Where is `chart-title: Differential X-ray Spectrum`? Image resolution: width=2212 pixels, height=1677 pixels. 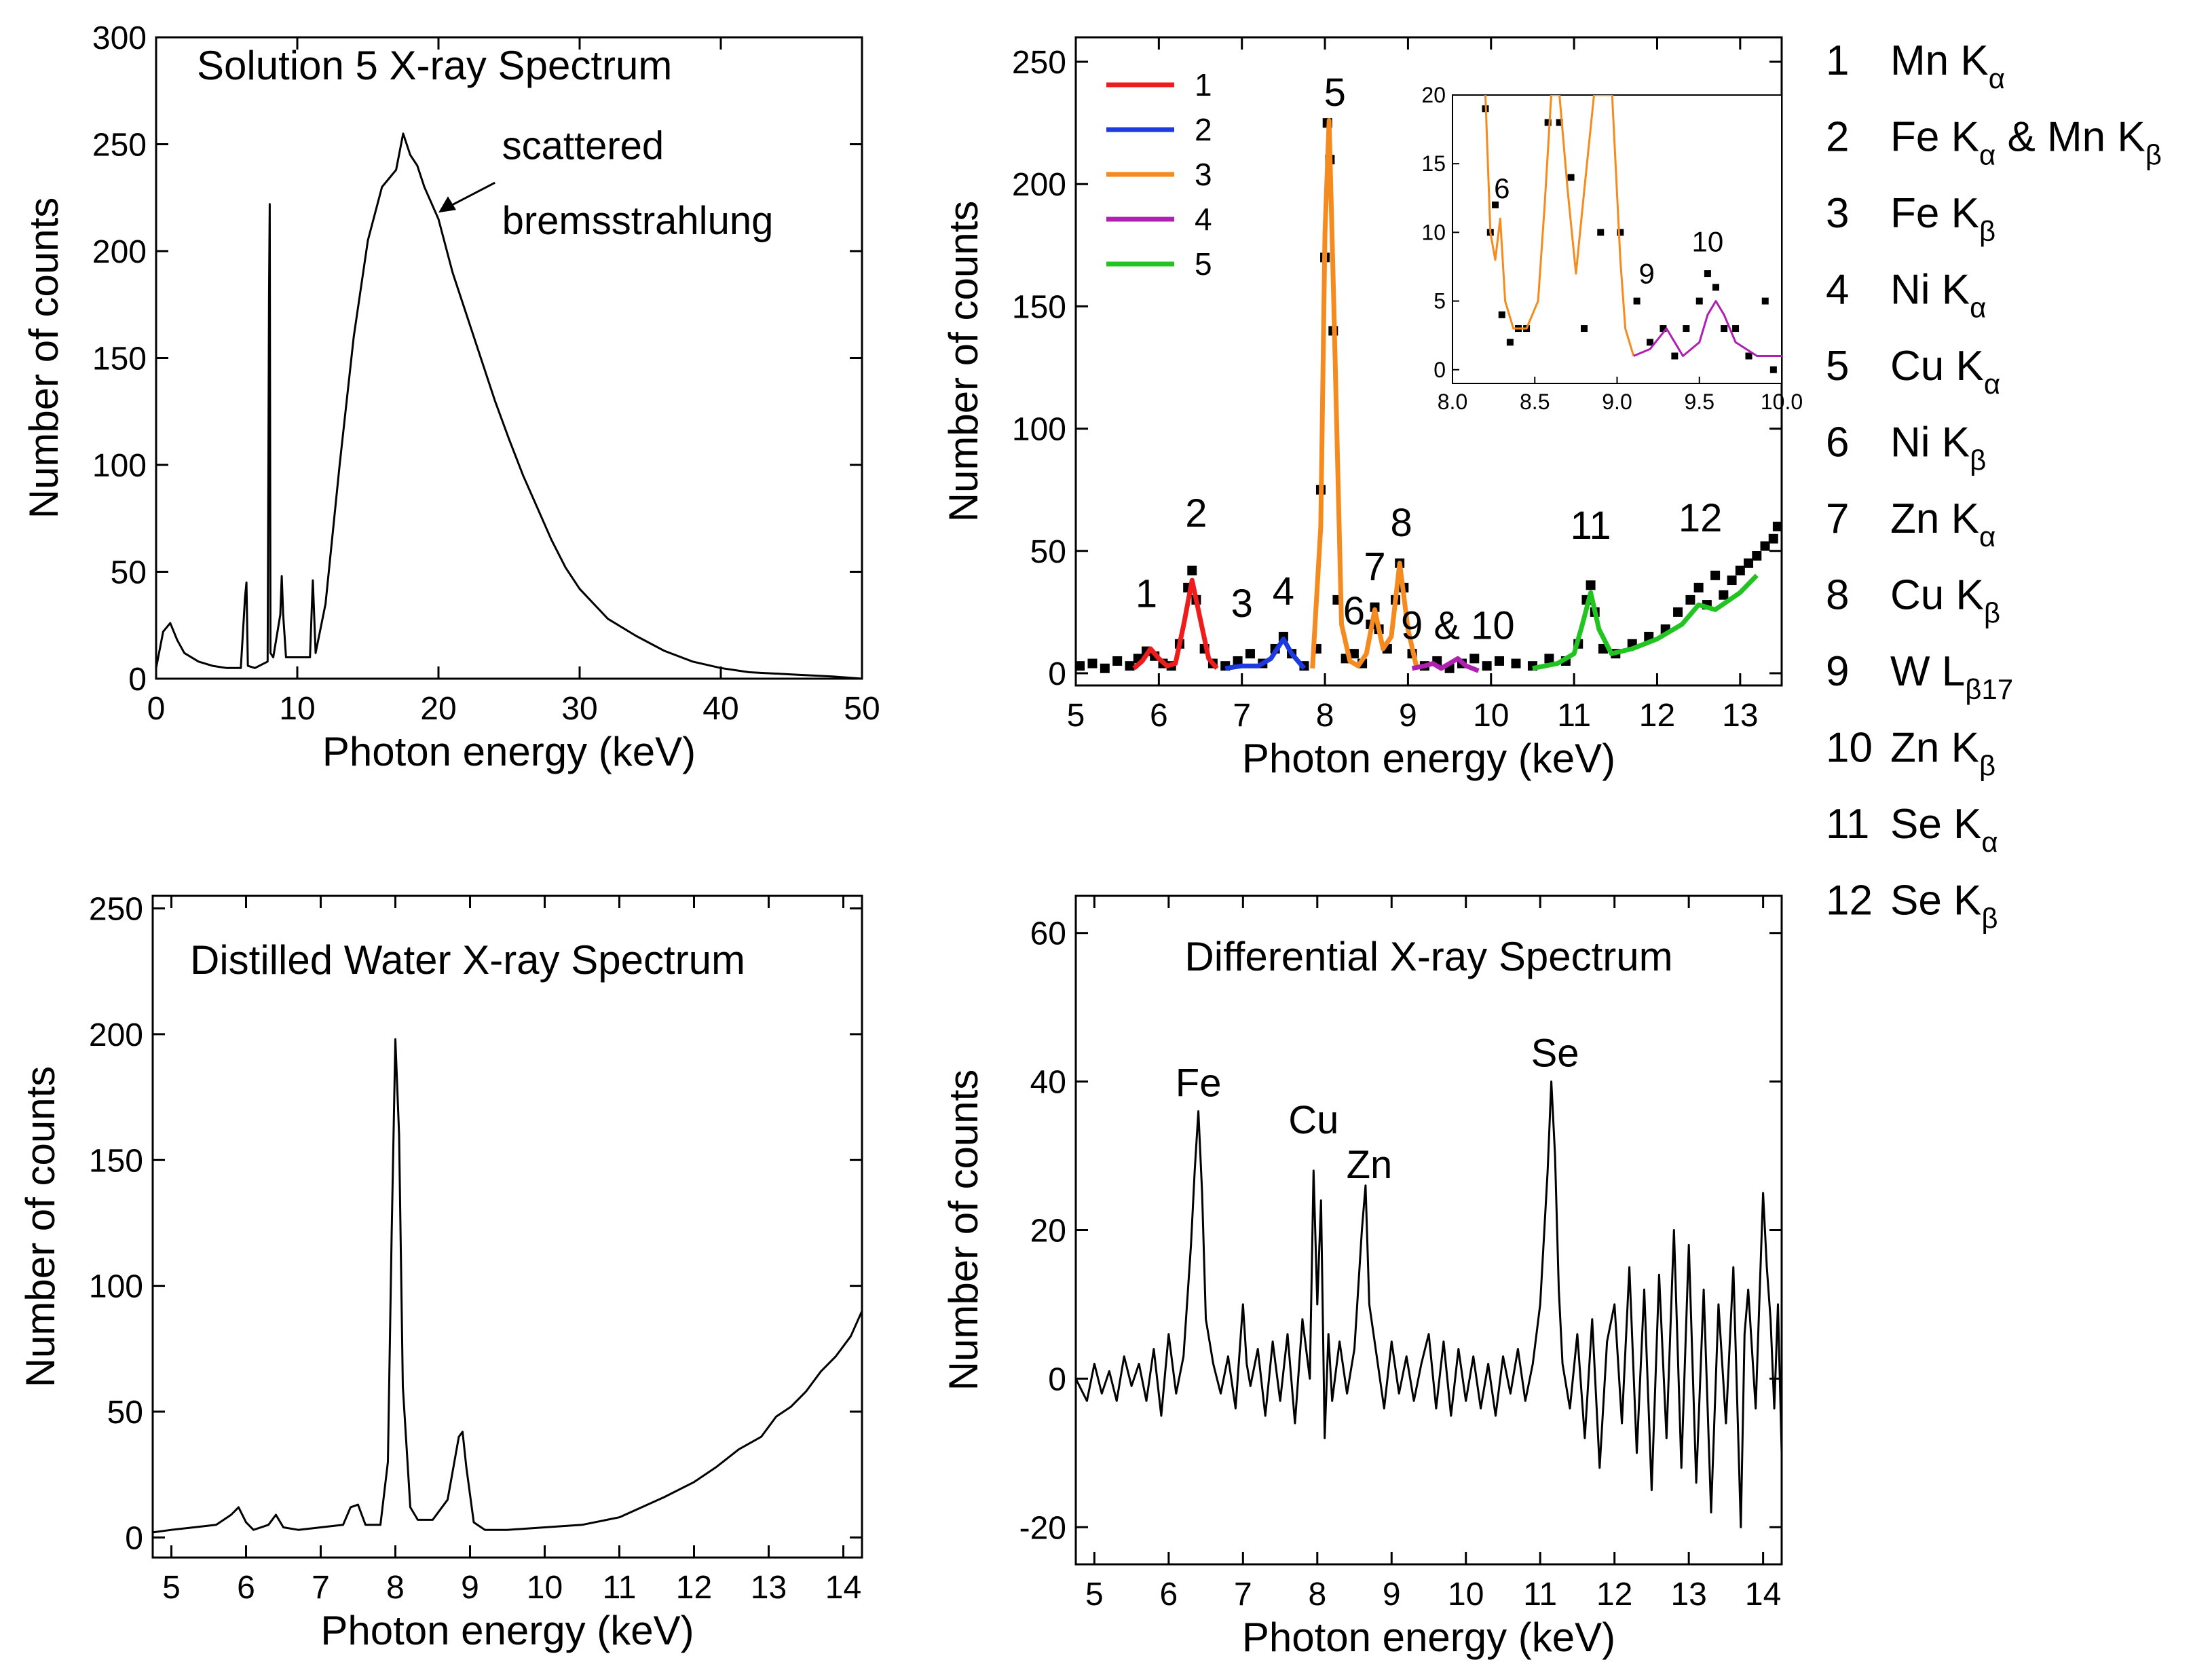
chart-title: Differential X-ray Spectrum is located at coordinates (1428, 956).